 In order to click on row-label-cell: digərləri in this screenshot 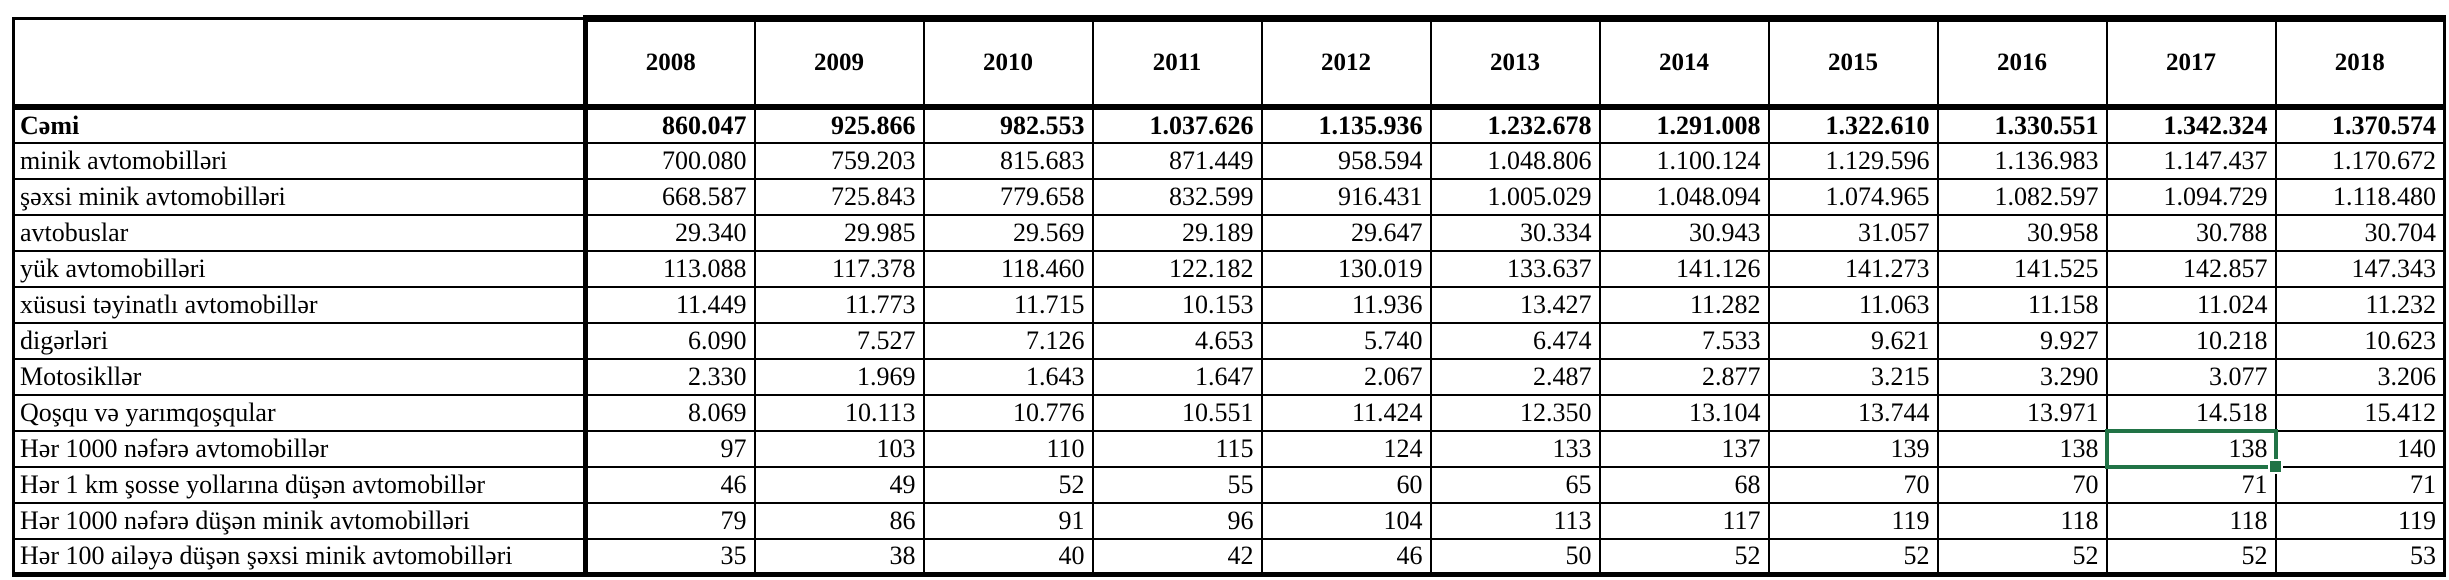, I will do `click(300, 340)`.